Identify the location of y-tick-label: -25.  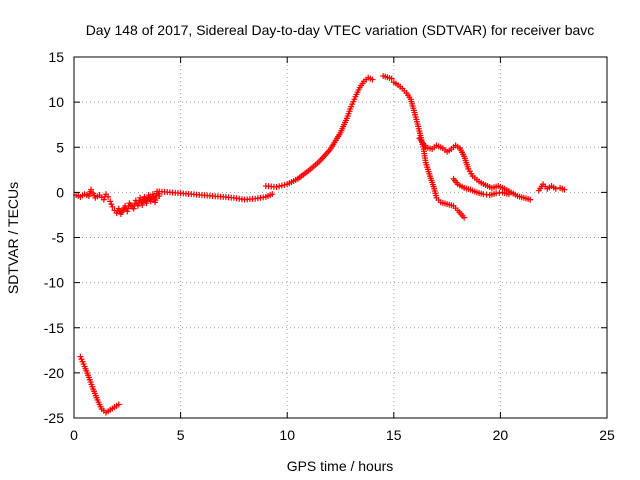
(54, 418).